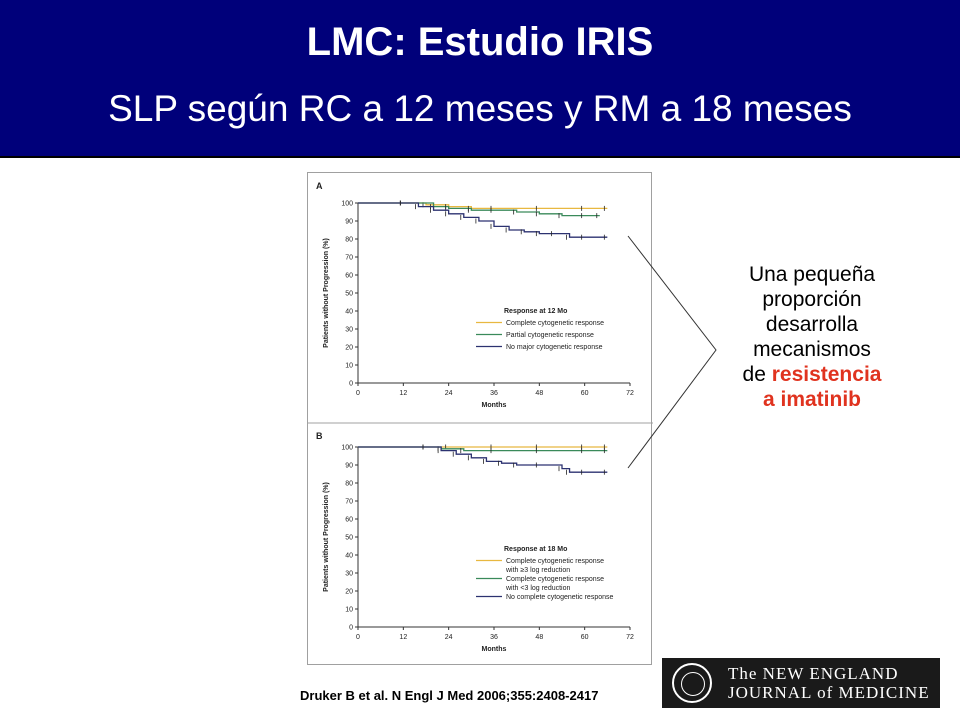 The height and width of the screenshot is (720, 960). I want to click on legend-label: No complete cytogenetic response, so click(559, 597).